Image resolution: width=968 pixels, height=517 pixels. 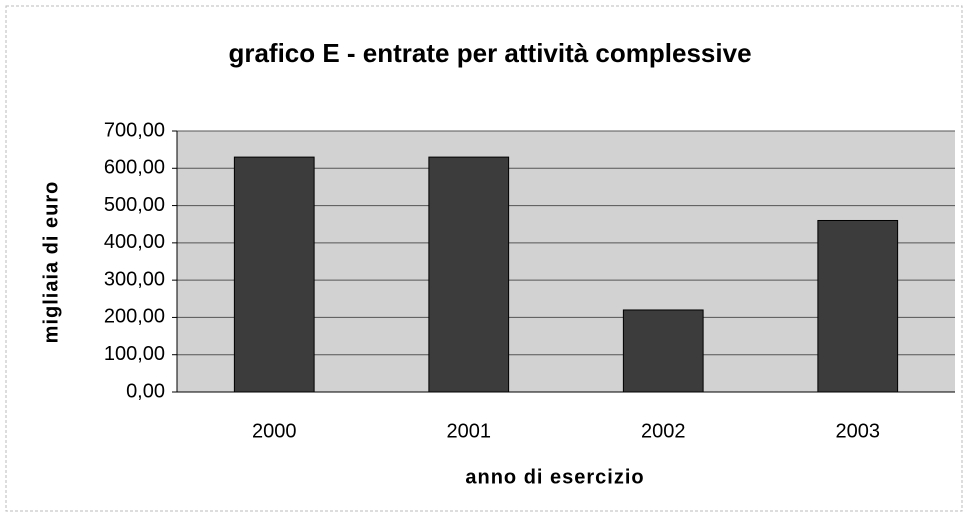 I want to click on y-tick-label: 200,00, so click(x=134, y=317).